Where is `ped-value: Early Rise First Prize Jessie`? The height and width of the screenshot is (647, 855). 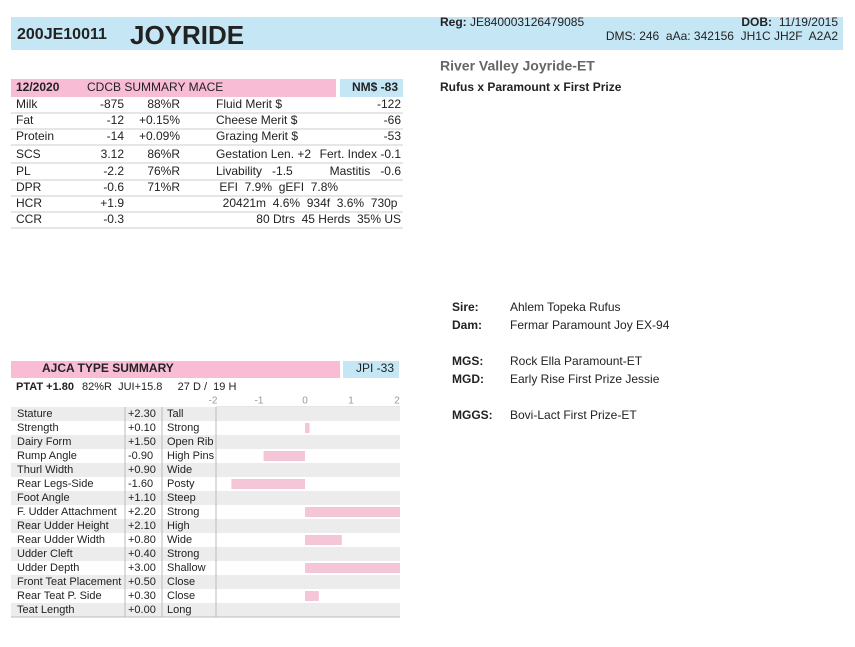
ped-value: Early Rise First Prize Jessie is located at coordinates (585, 379).